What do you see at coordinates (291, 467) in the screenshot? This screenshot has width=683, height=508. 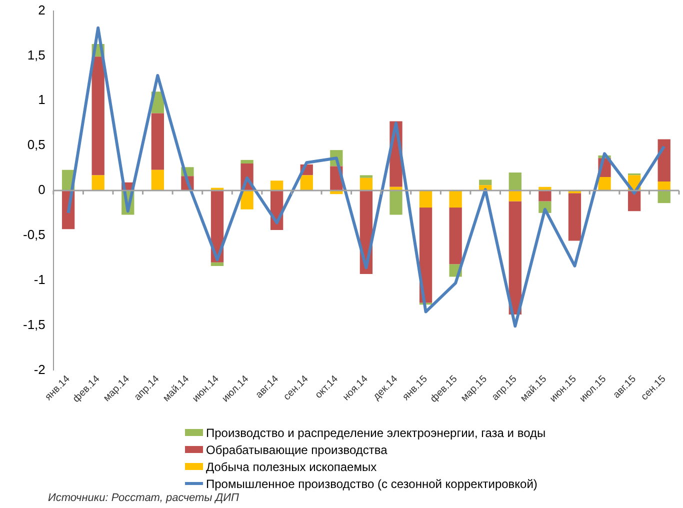 I see `legend-label: Добыча полезных ископаемых` at bounding box center [291, 467].